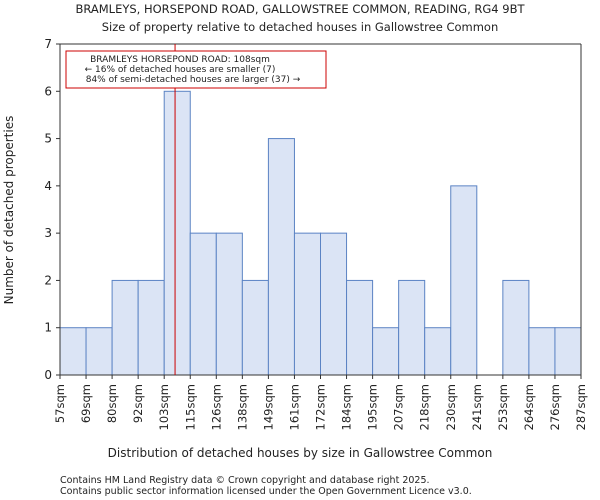 This screenshot has width=600, height=500. I want to click on y-ticks-group: 0 1 2 3 4 5 6 7, so click(52, 209).